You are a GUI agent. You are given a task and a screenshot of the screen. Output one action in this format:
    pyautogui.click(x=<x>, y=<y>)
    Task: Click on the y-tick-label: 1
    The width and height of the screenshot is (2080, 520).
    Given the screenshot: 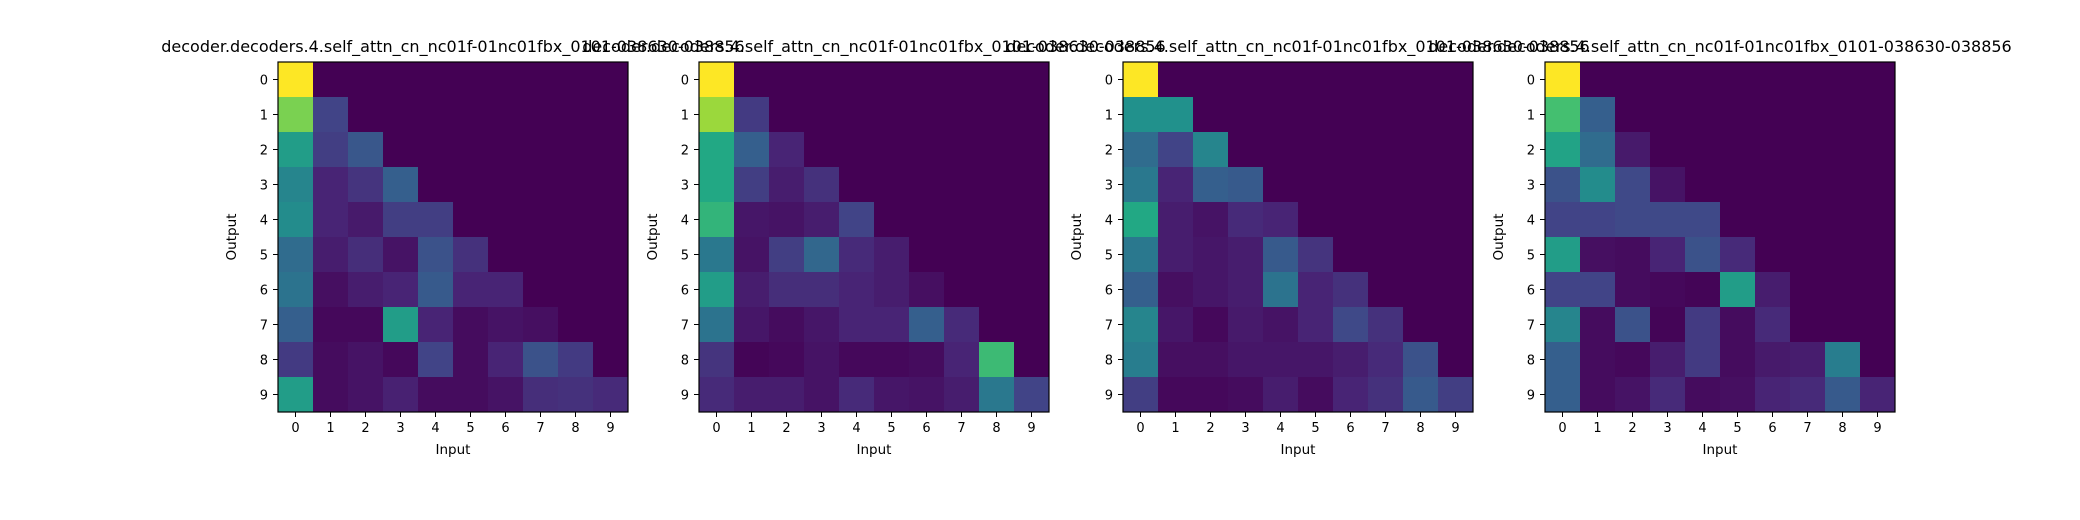 What is the action you would take?
    pyautogui.click(x=264, y=116)
    